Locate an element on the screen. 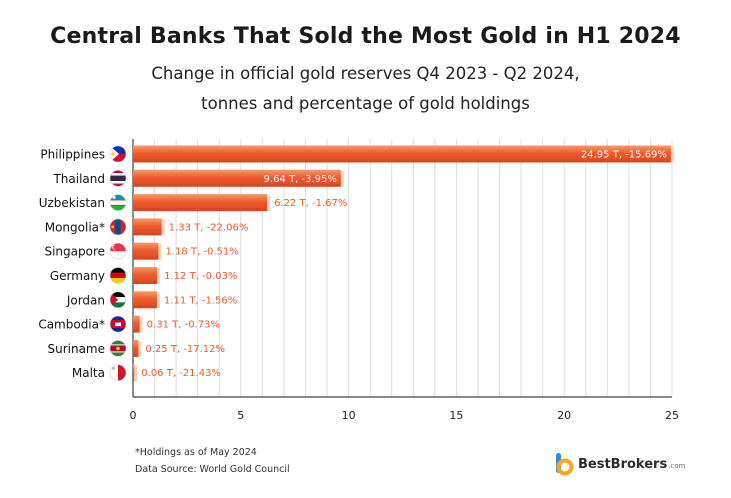  suriname-flag-icon is located at coordinates (118, 348).